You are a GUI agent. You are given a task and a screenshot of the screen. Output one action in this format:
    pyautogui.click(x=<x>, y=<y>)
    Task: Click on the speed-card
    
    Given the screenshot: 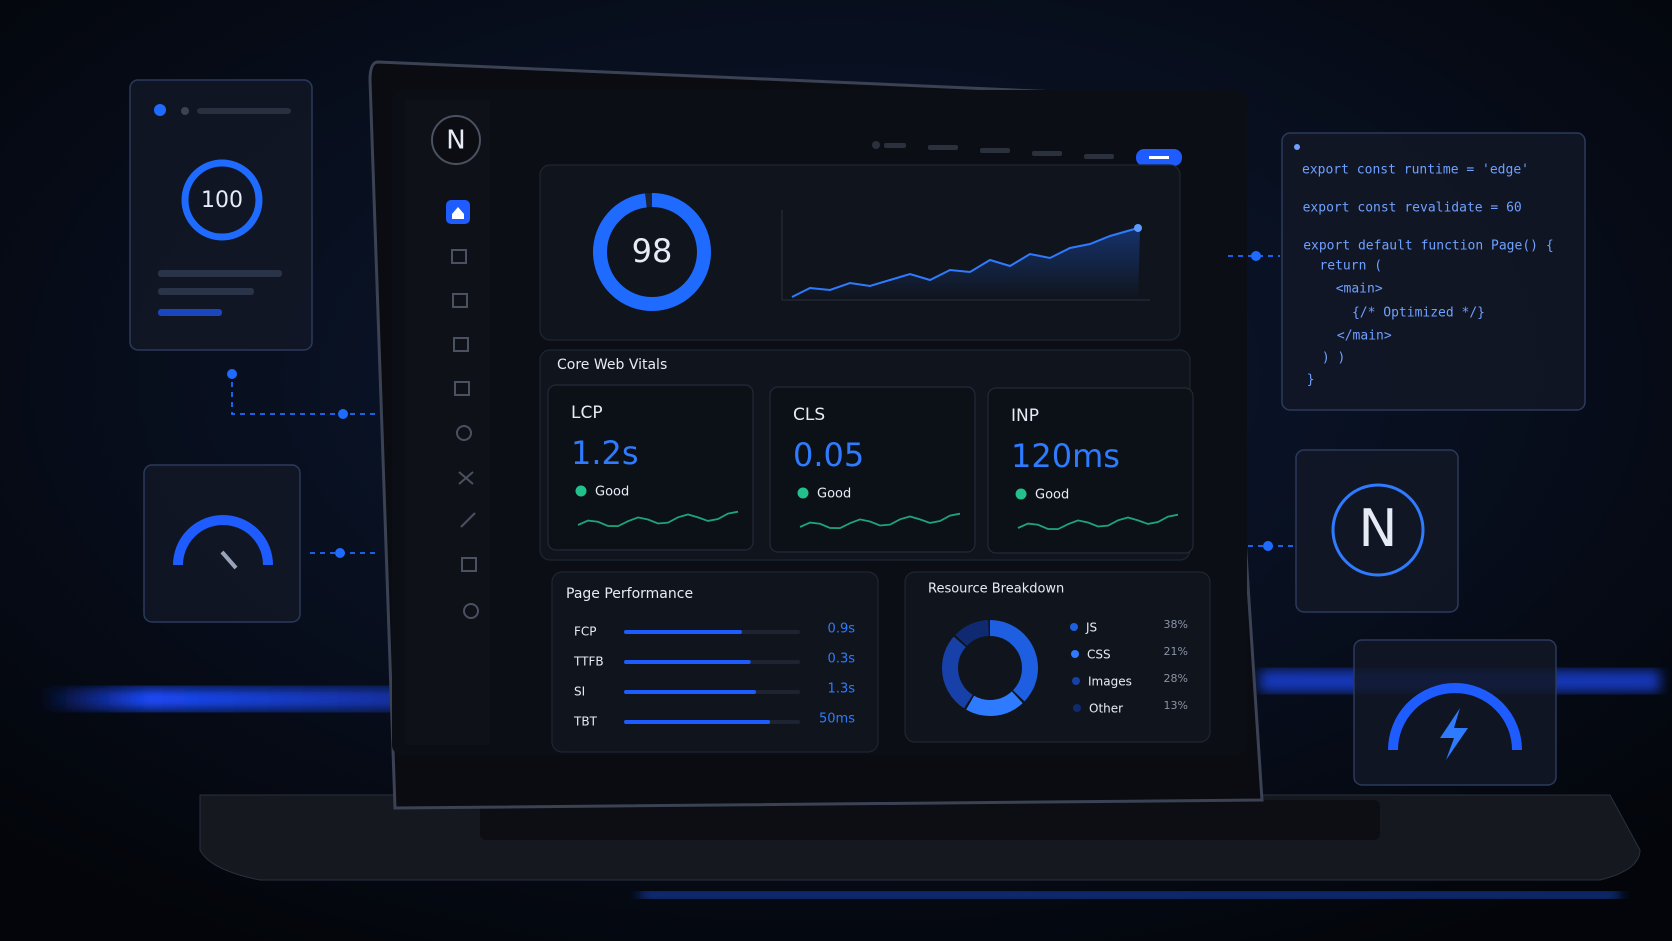 What is the action you would take?
    pyautogui.click(x=1455, y=712)
    